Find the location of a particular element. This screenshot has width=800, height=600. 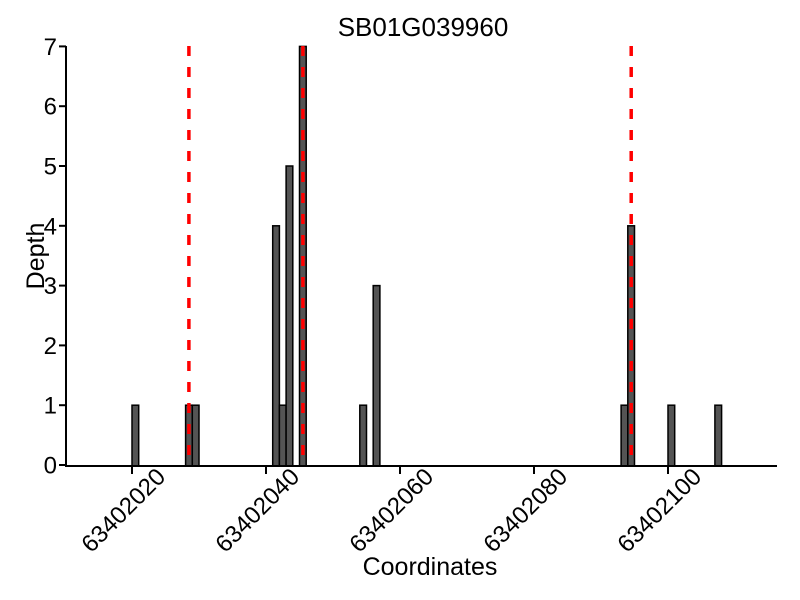

chart-title: SB01G039960 is located at coordinates (423, 27).